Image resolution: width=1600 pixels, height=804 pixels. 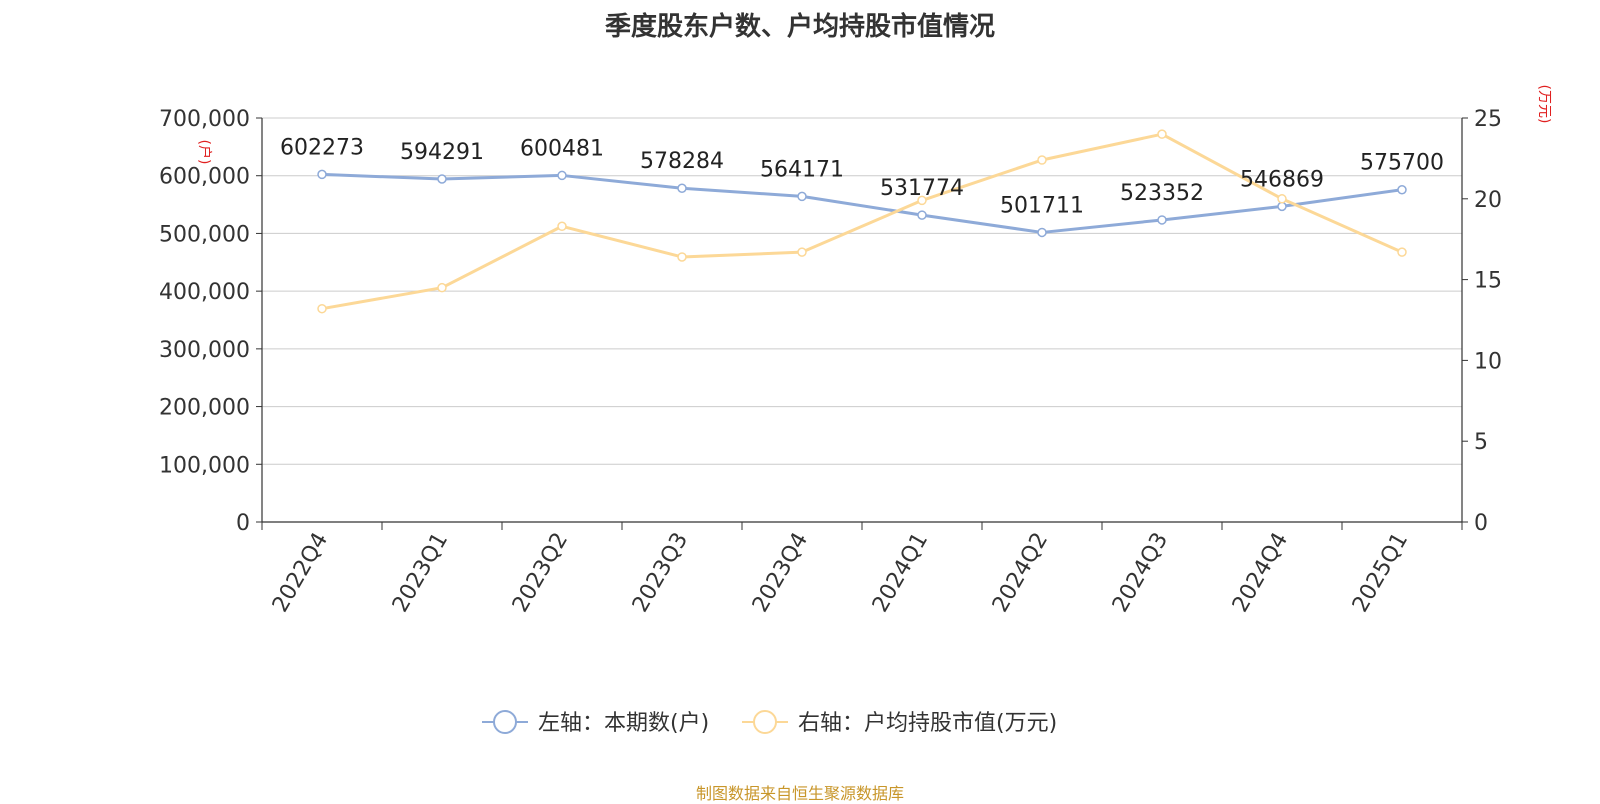 I want to click on source-note: 制图数据来自恒生聚源数据库, so click(x=799, y=793).